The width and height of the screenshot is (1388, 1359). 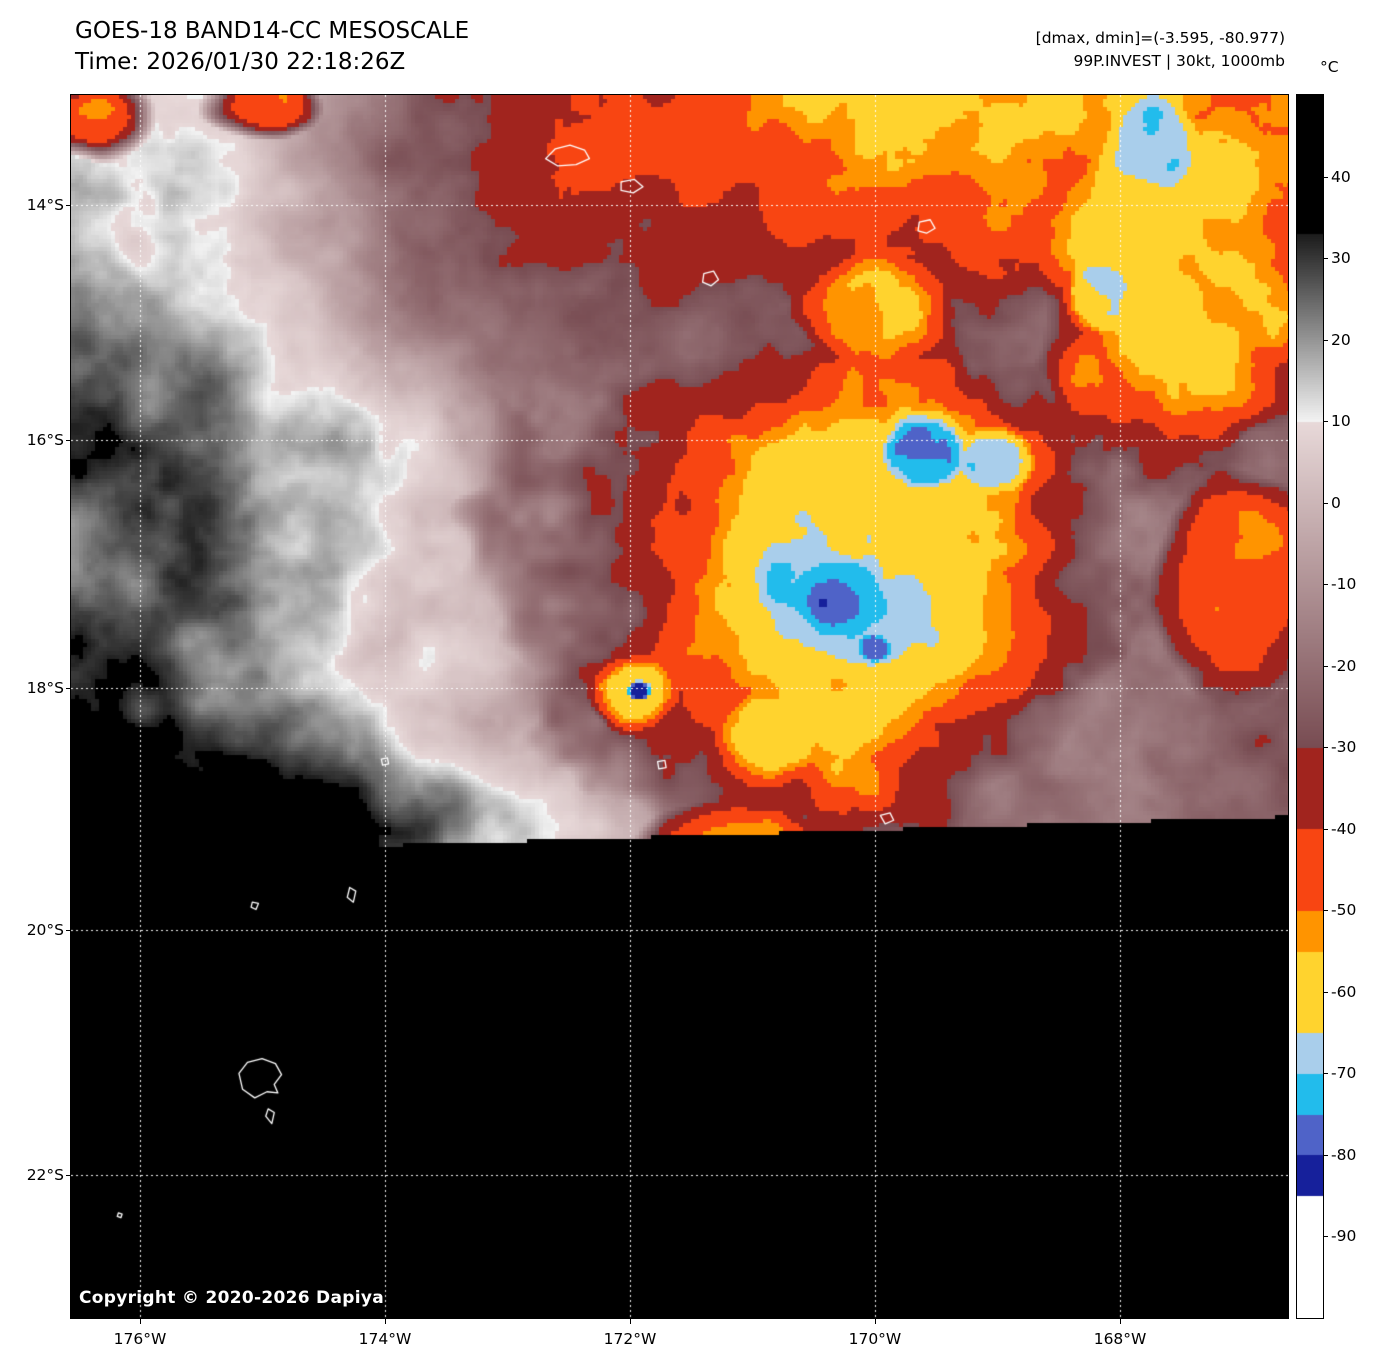 What do you see at coordinates (240, 62) in the screenshot?
I see `timestamp-line: Time: 2026/01/30 22:18:26Z` at bounding box center [240, 62].